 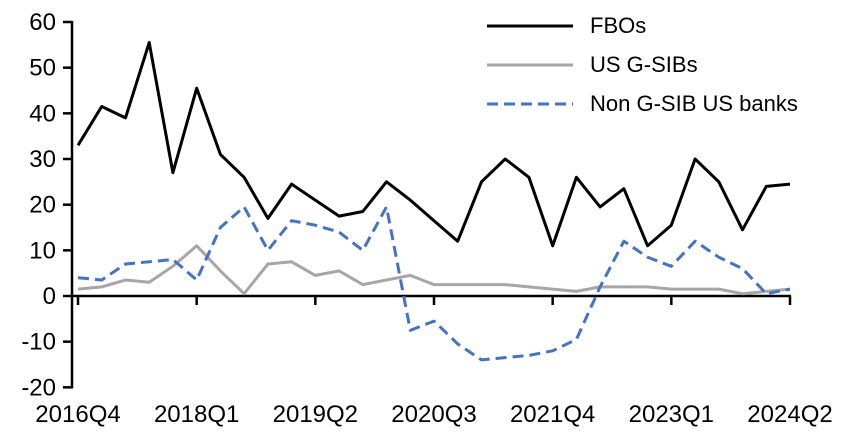 What do you see at coordinates (671, 414) in the screenshot?
I see `x-tick-label: 2023Q1` at bounding box center [671, 414].